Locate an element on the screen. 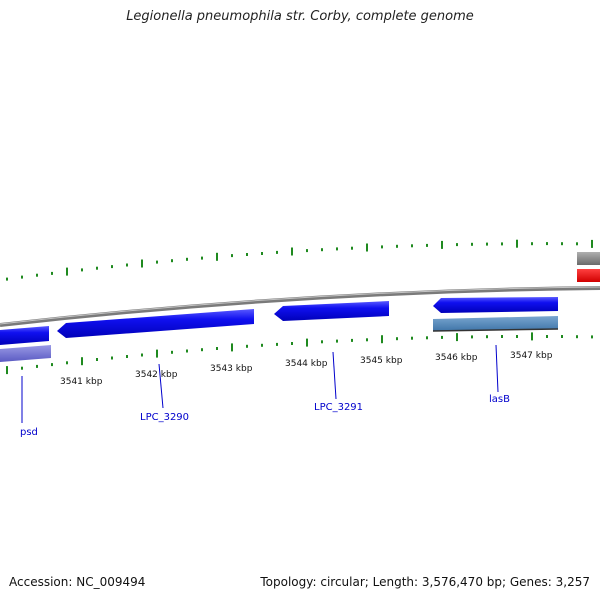 This screenshot has width=600, height=600. gene-label-LPC_3290: LPC_3290 is located at coordinates (164, 417).